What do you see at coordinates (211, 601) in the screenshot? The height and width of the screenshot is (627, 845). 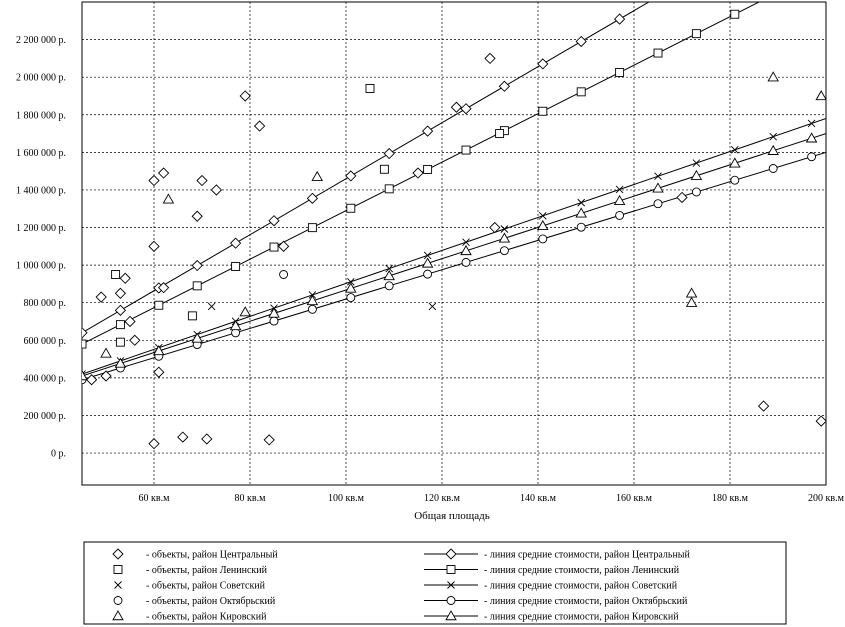 I see `legend-entry: - объекты, район Октябрьский` at bounding box center [211, 601].